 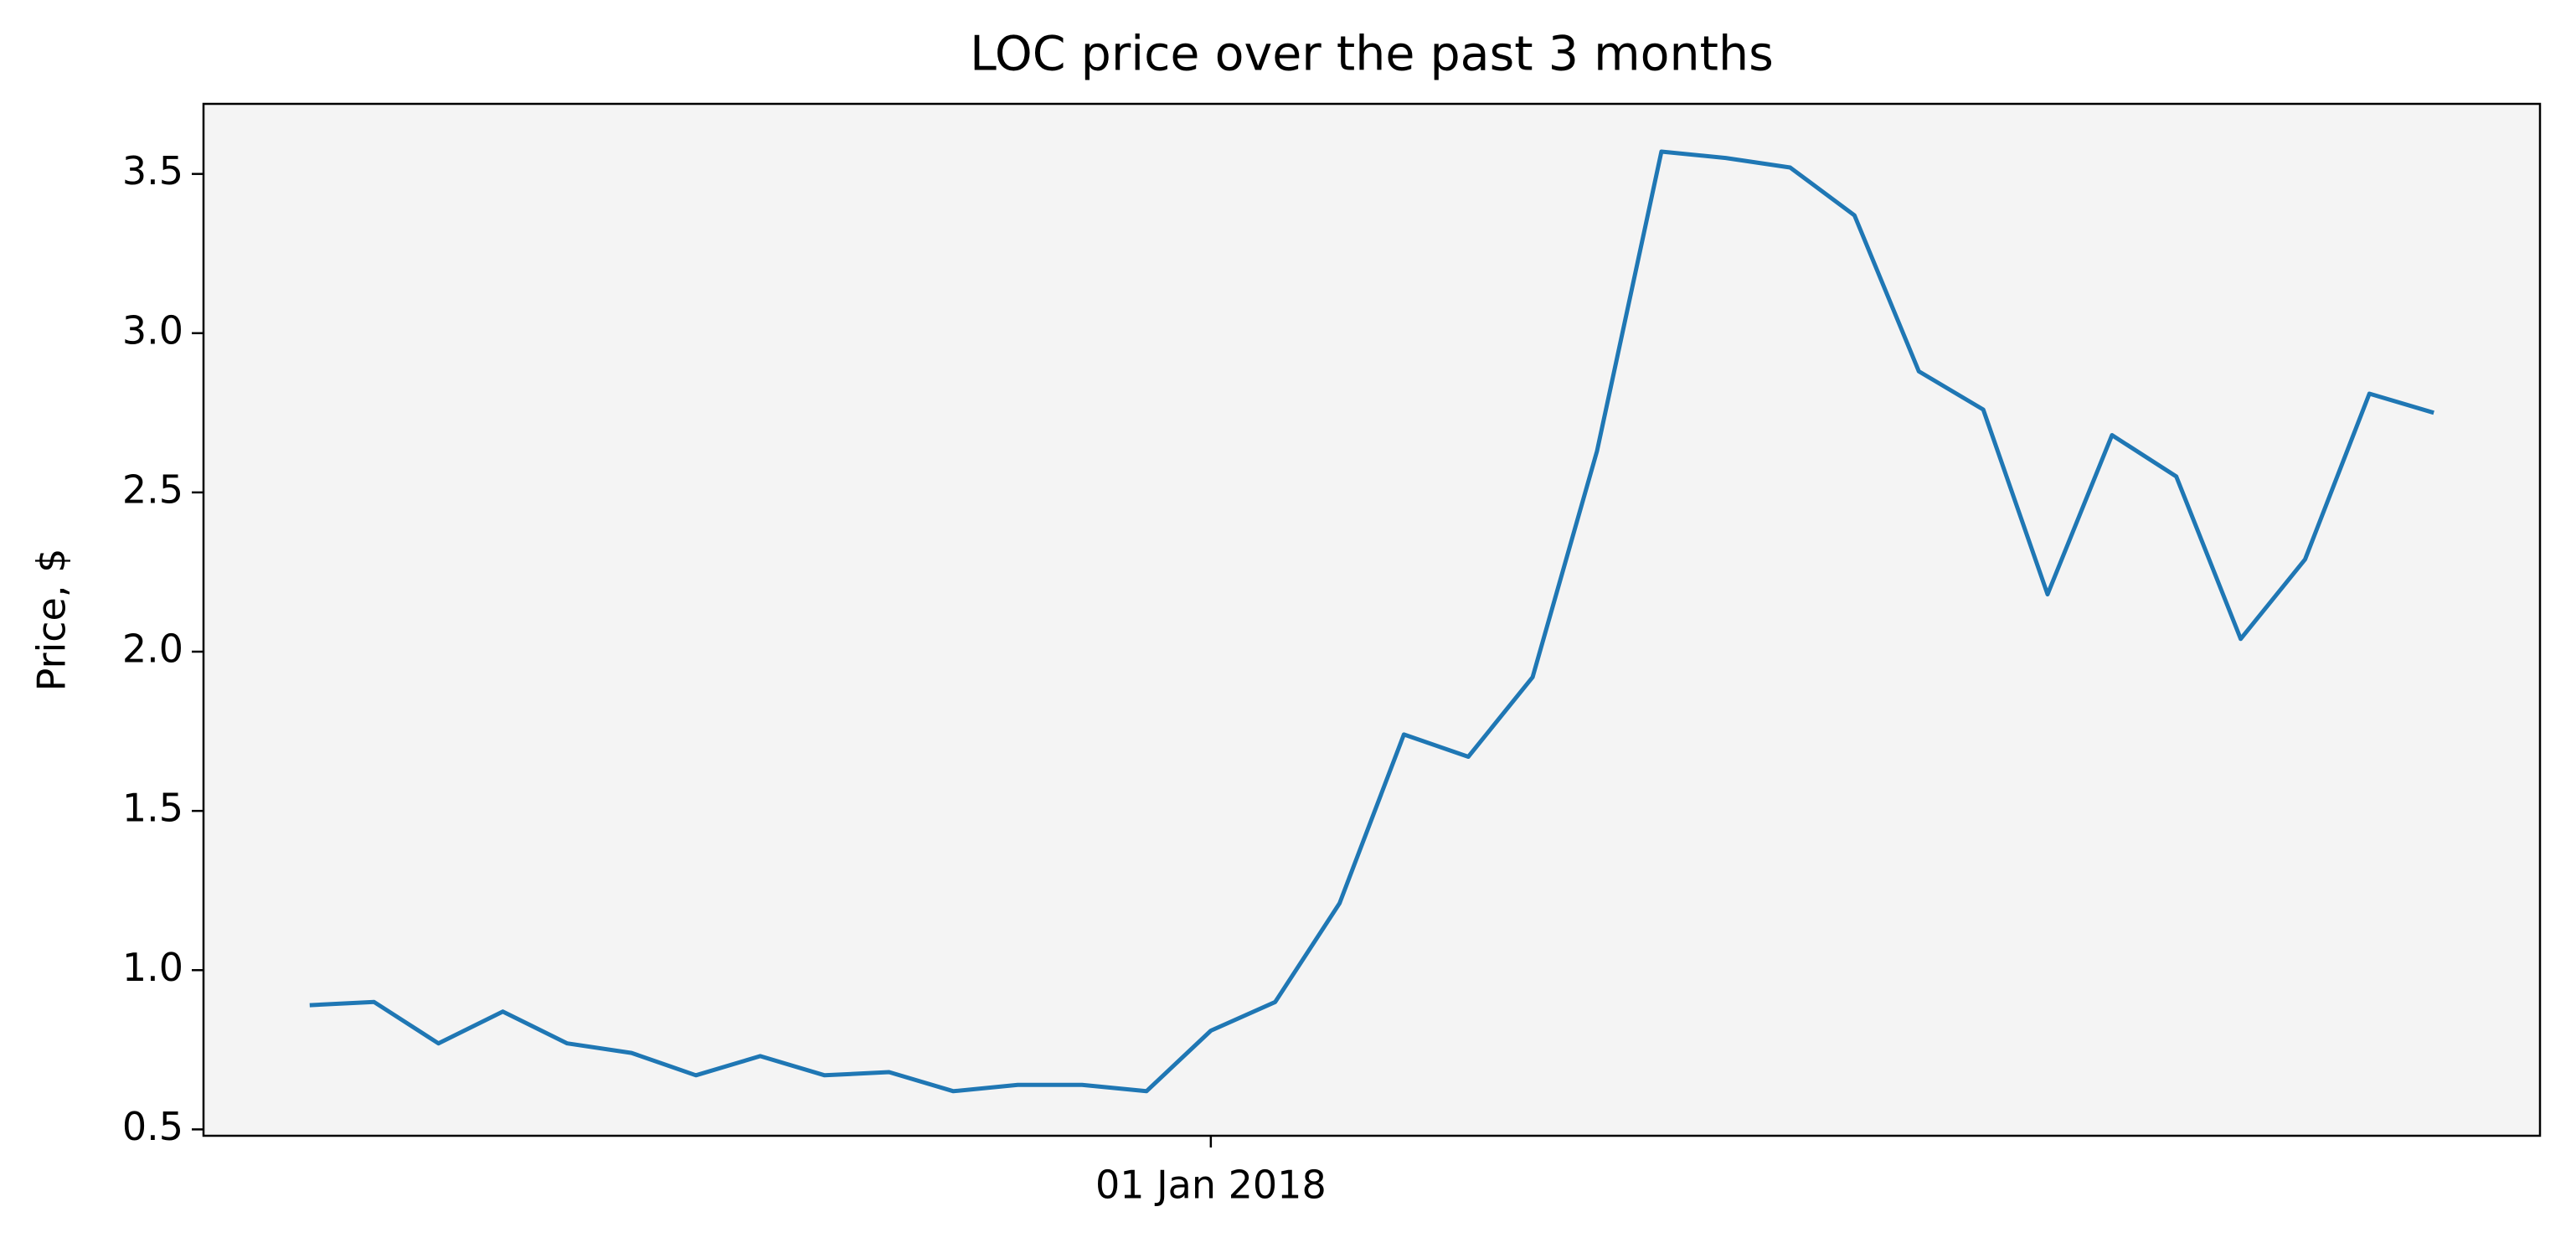 I want to click on chart-title: LOC price over the past 3 months, so click(x=1372, y=55).